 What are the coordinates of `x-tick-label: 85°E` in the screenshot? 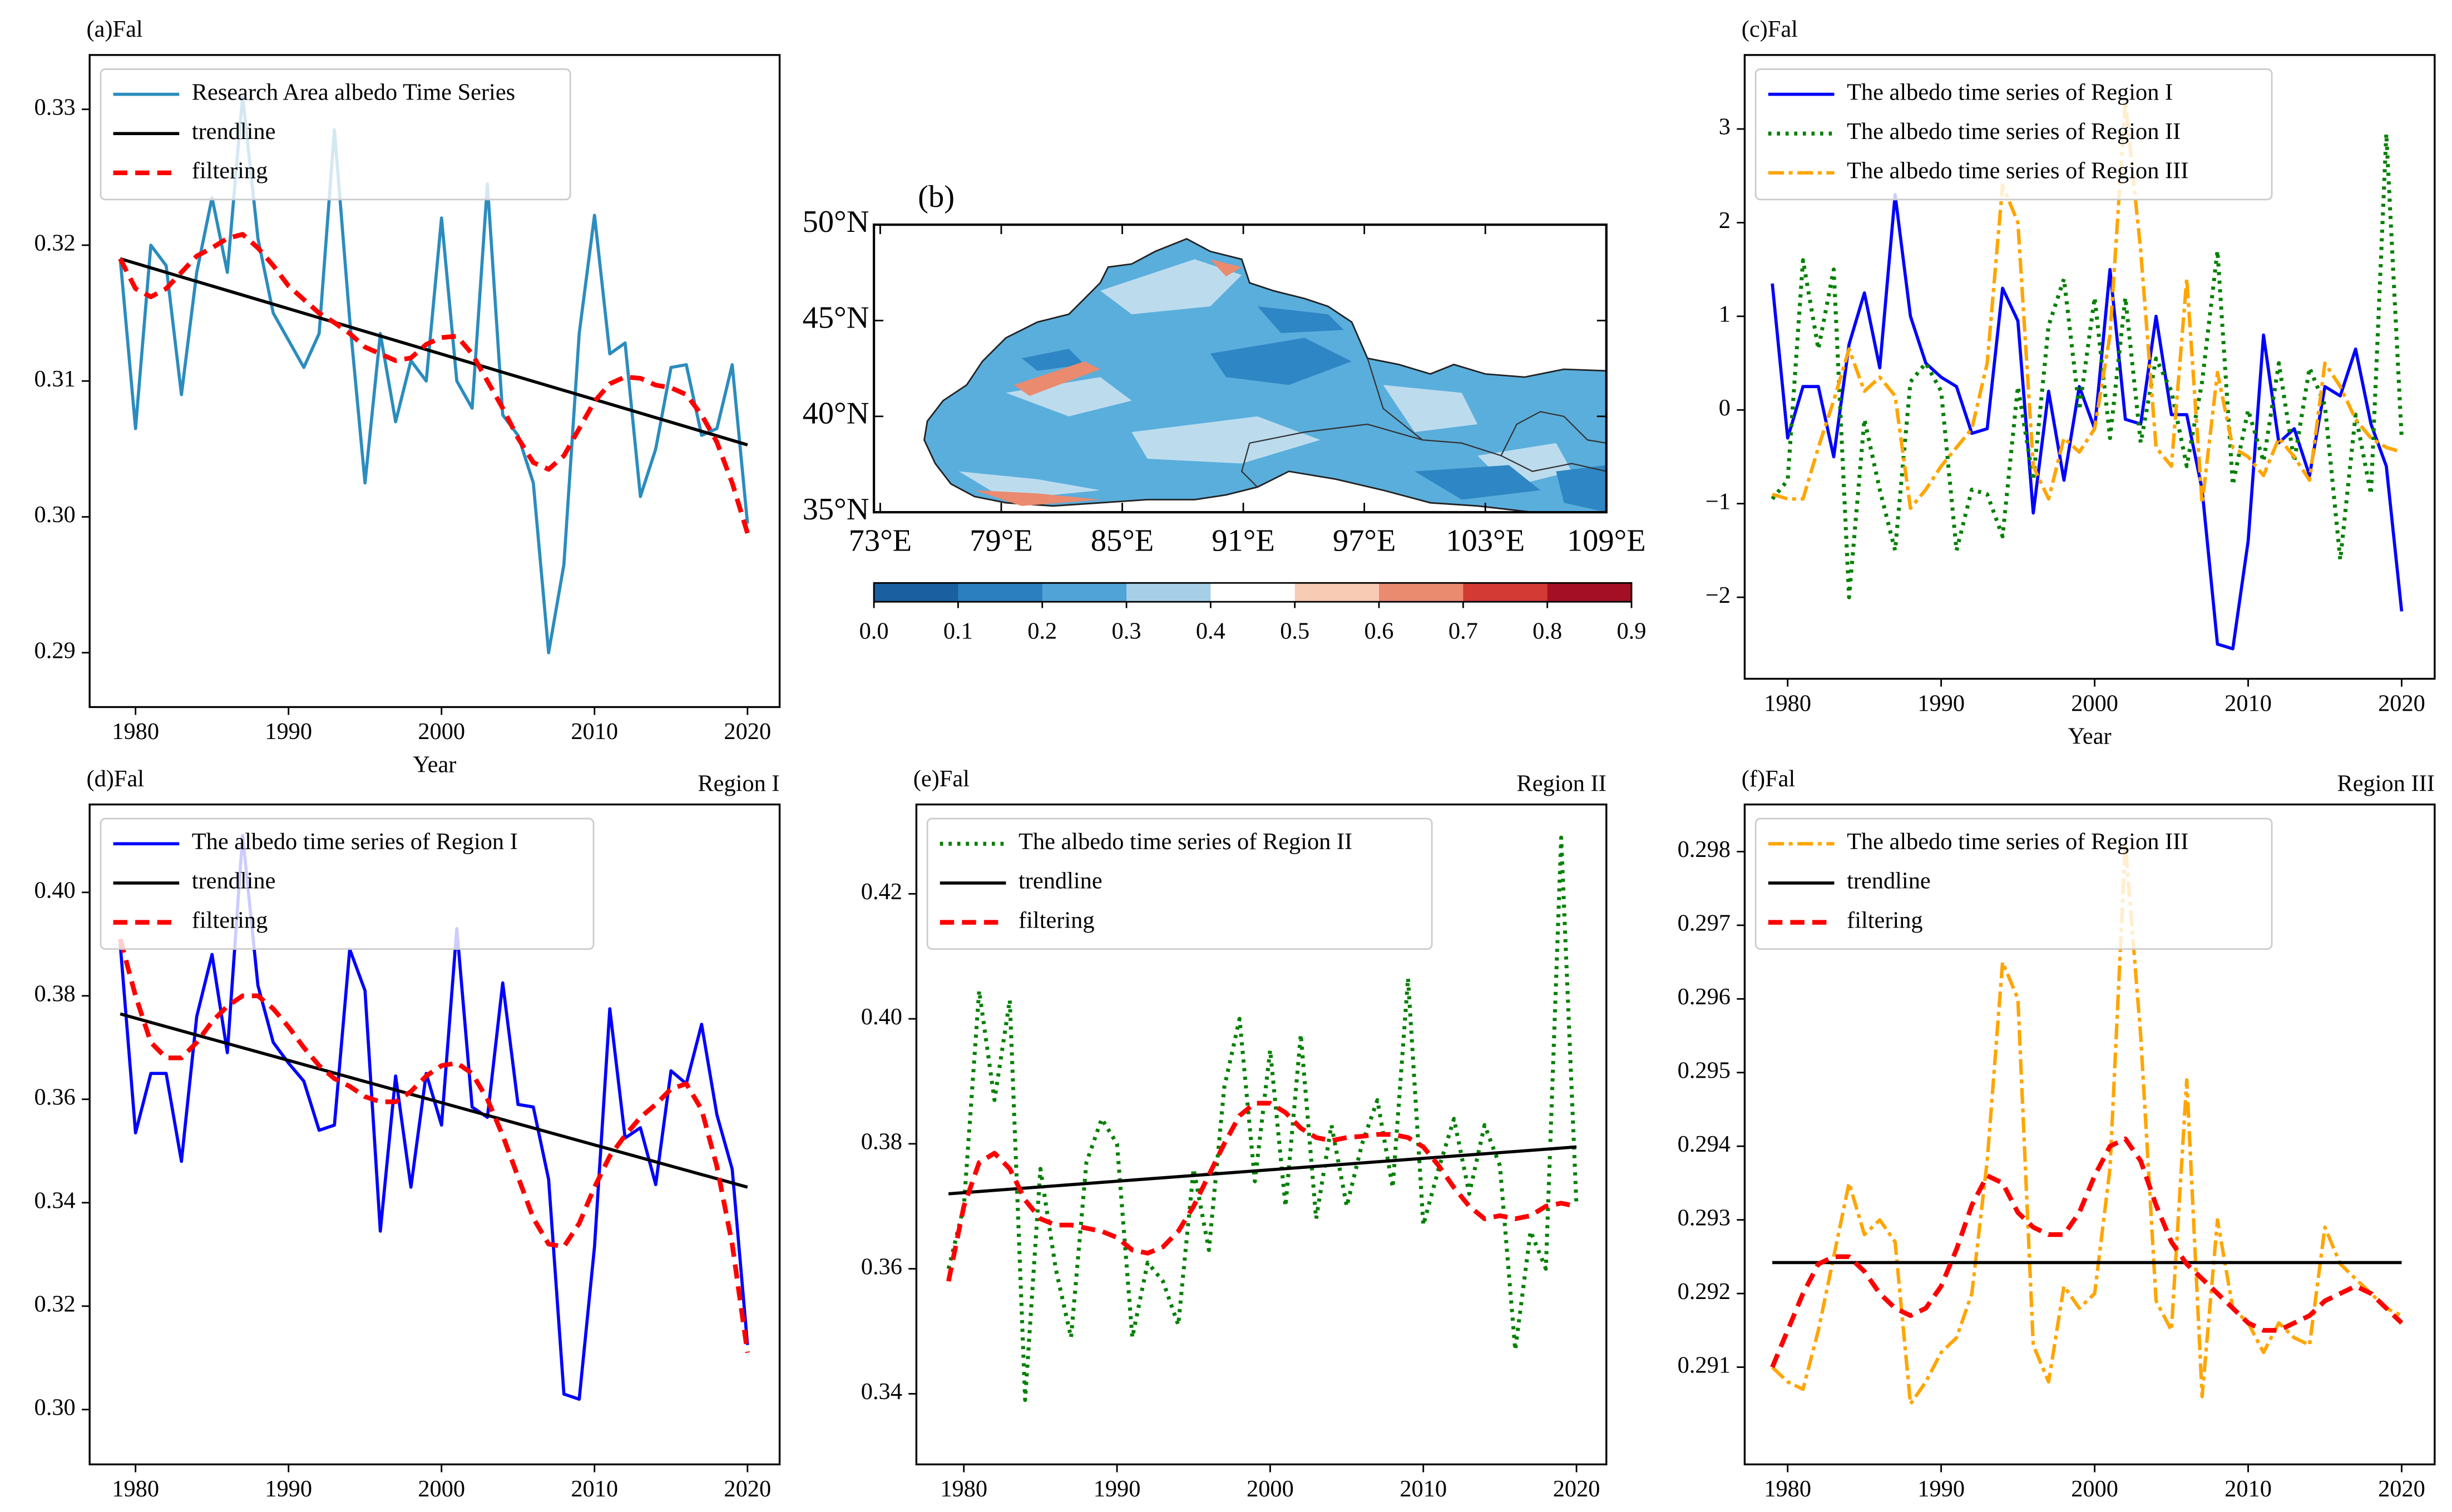 It's located at (1122, 541).